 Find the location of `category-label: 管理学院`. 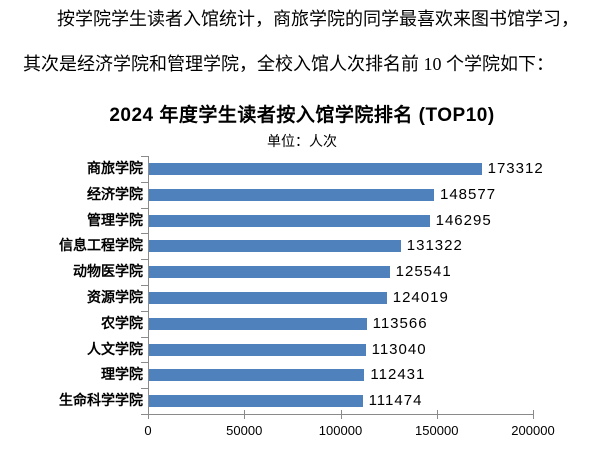

category-label: 管理学院 is located at coordinates (115, 219).